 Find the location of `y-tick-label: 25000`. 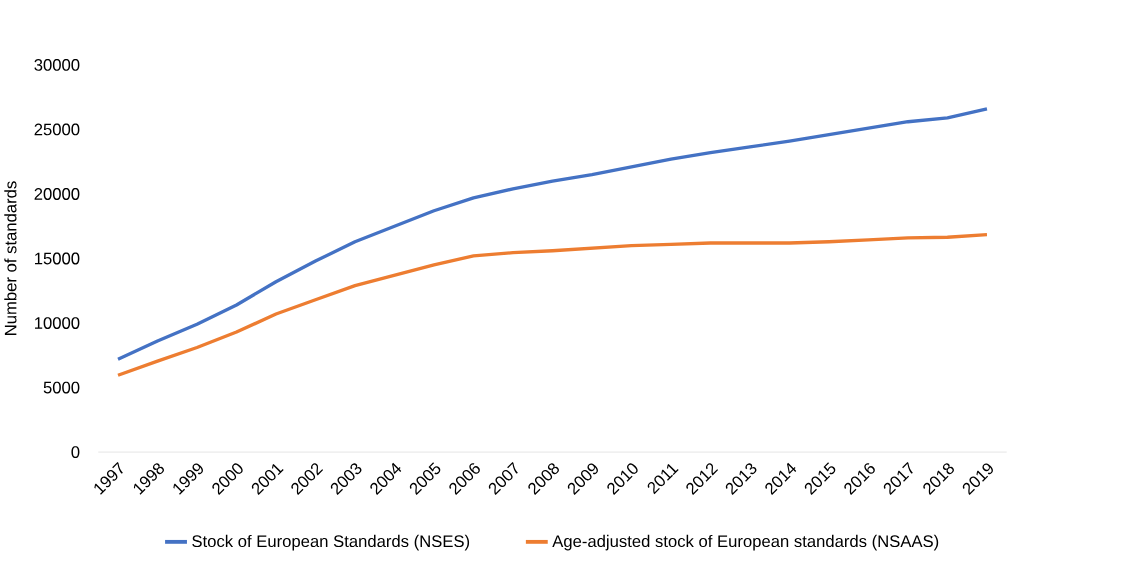

y-tick-label: 25000 is located at coordinates (57, 129).